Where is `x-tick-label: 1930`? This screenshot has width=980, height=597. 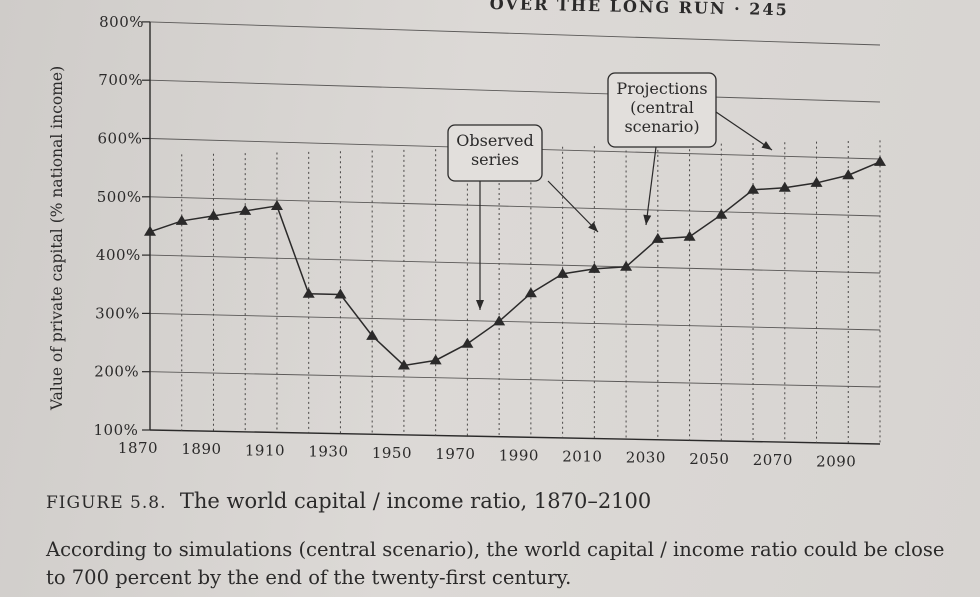
x-tick-label: 1930 is located at coordinates (328, 452).